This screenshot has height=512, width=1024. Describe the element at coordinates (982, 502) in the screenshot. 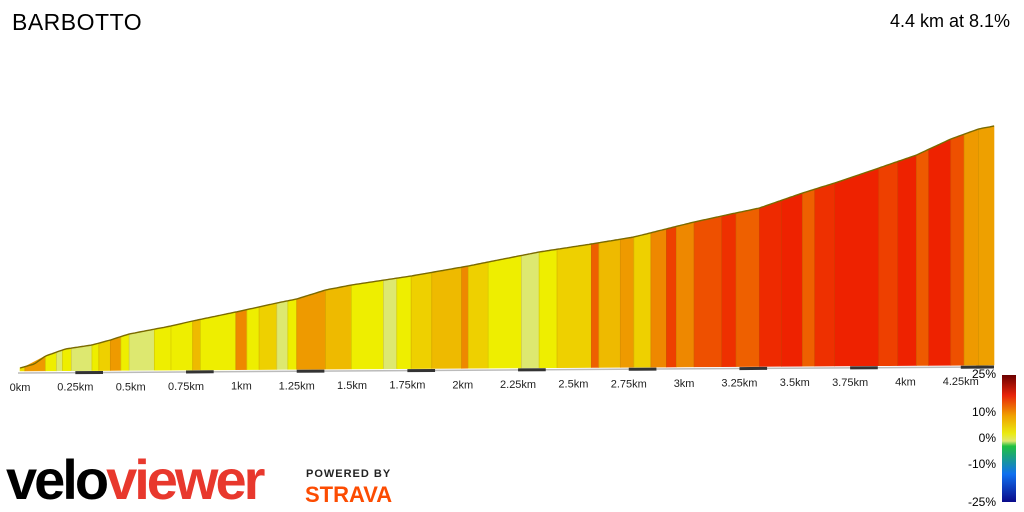

I see `legend-label: -25%` at that location.